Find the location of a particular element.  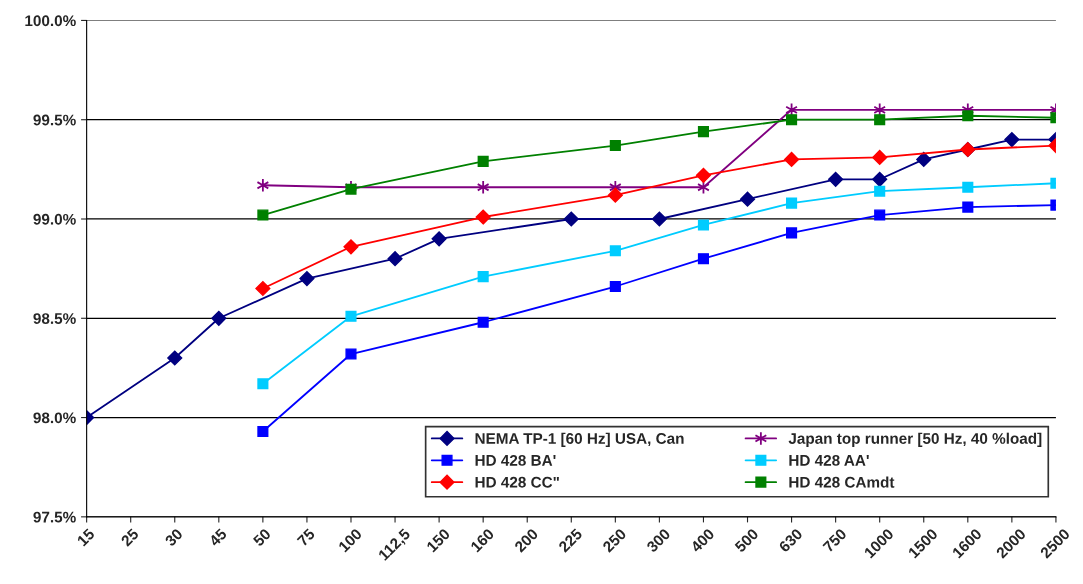

x-tick-label: 100 is located at coordinates (350, 540).